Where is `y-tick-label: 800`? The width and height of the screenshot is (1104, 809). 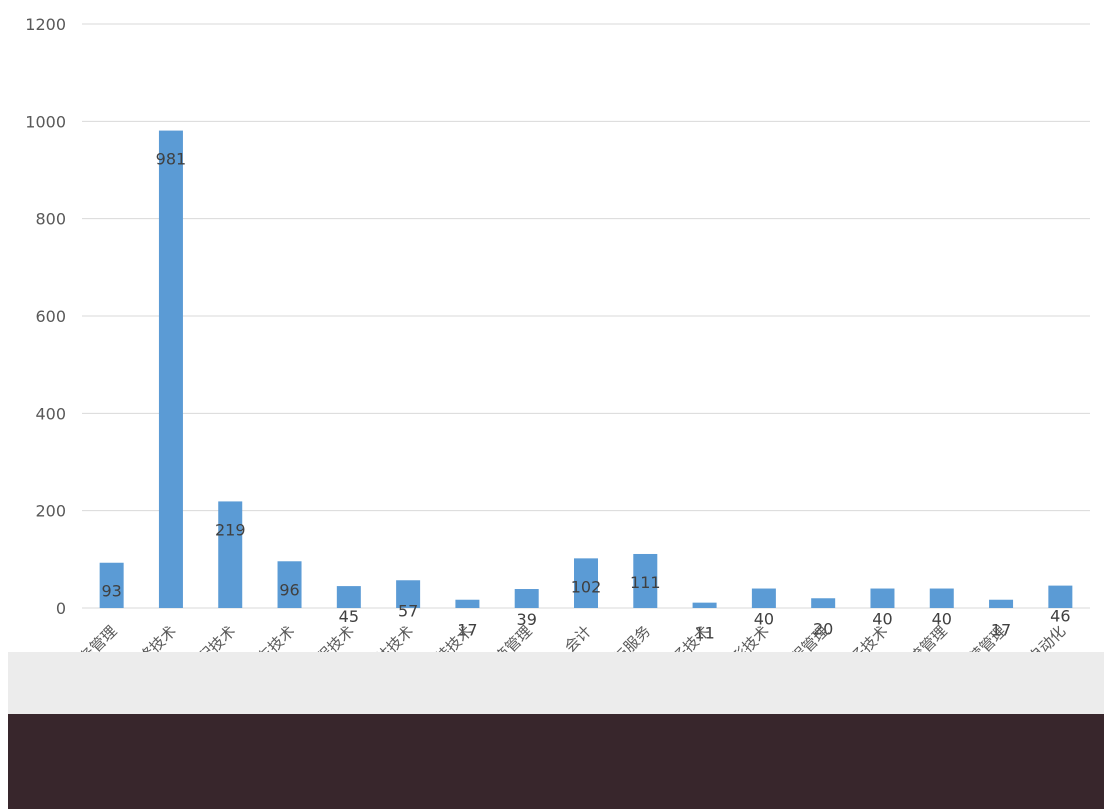
y-tick-label: 800 is located at coordinates (50, 219).